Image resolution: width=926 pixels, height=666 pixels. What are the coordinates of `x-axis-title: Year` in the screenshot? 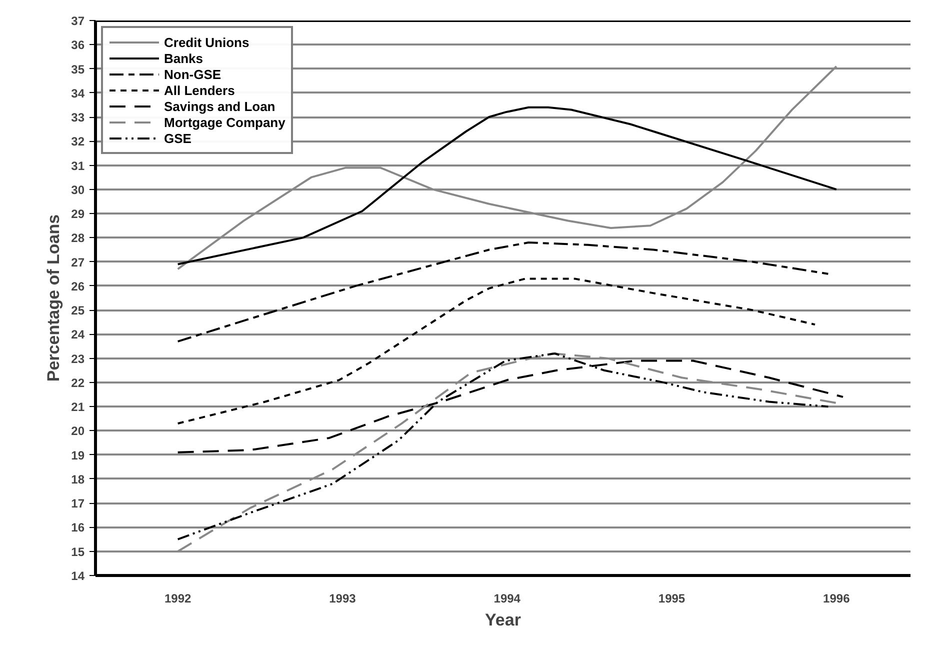 It's located at (503, 620).